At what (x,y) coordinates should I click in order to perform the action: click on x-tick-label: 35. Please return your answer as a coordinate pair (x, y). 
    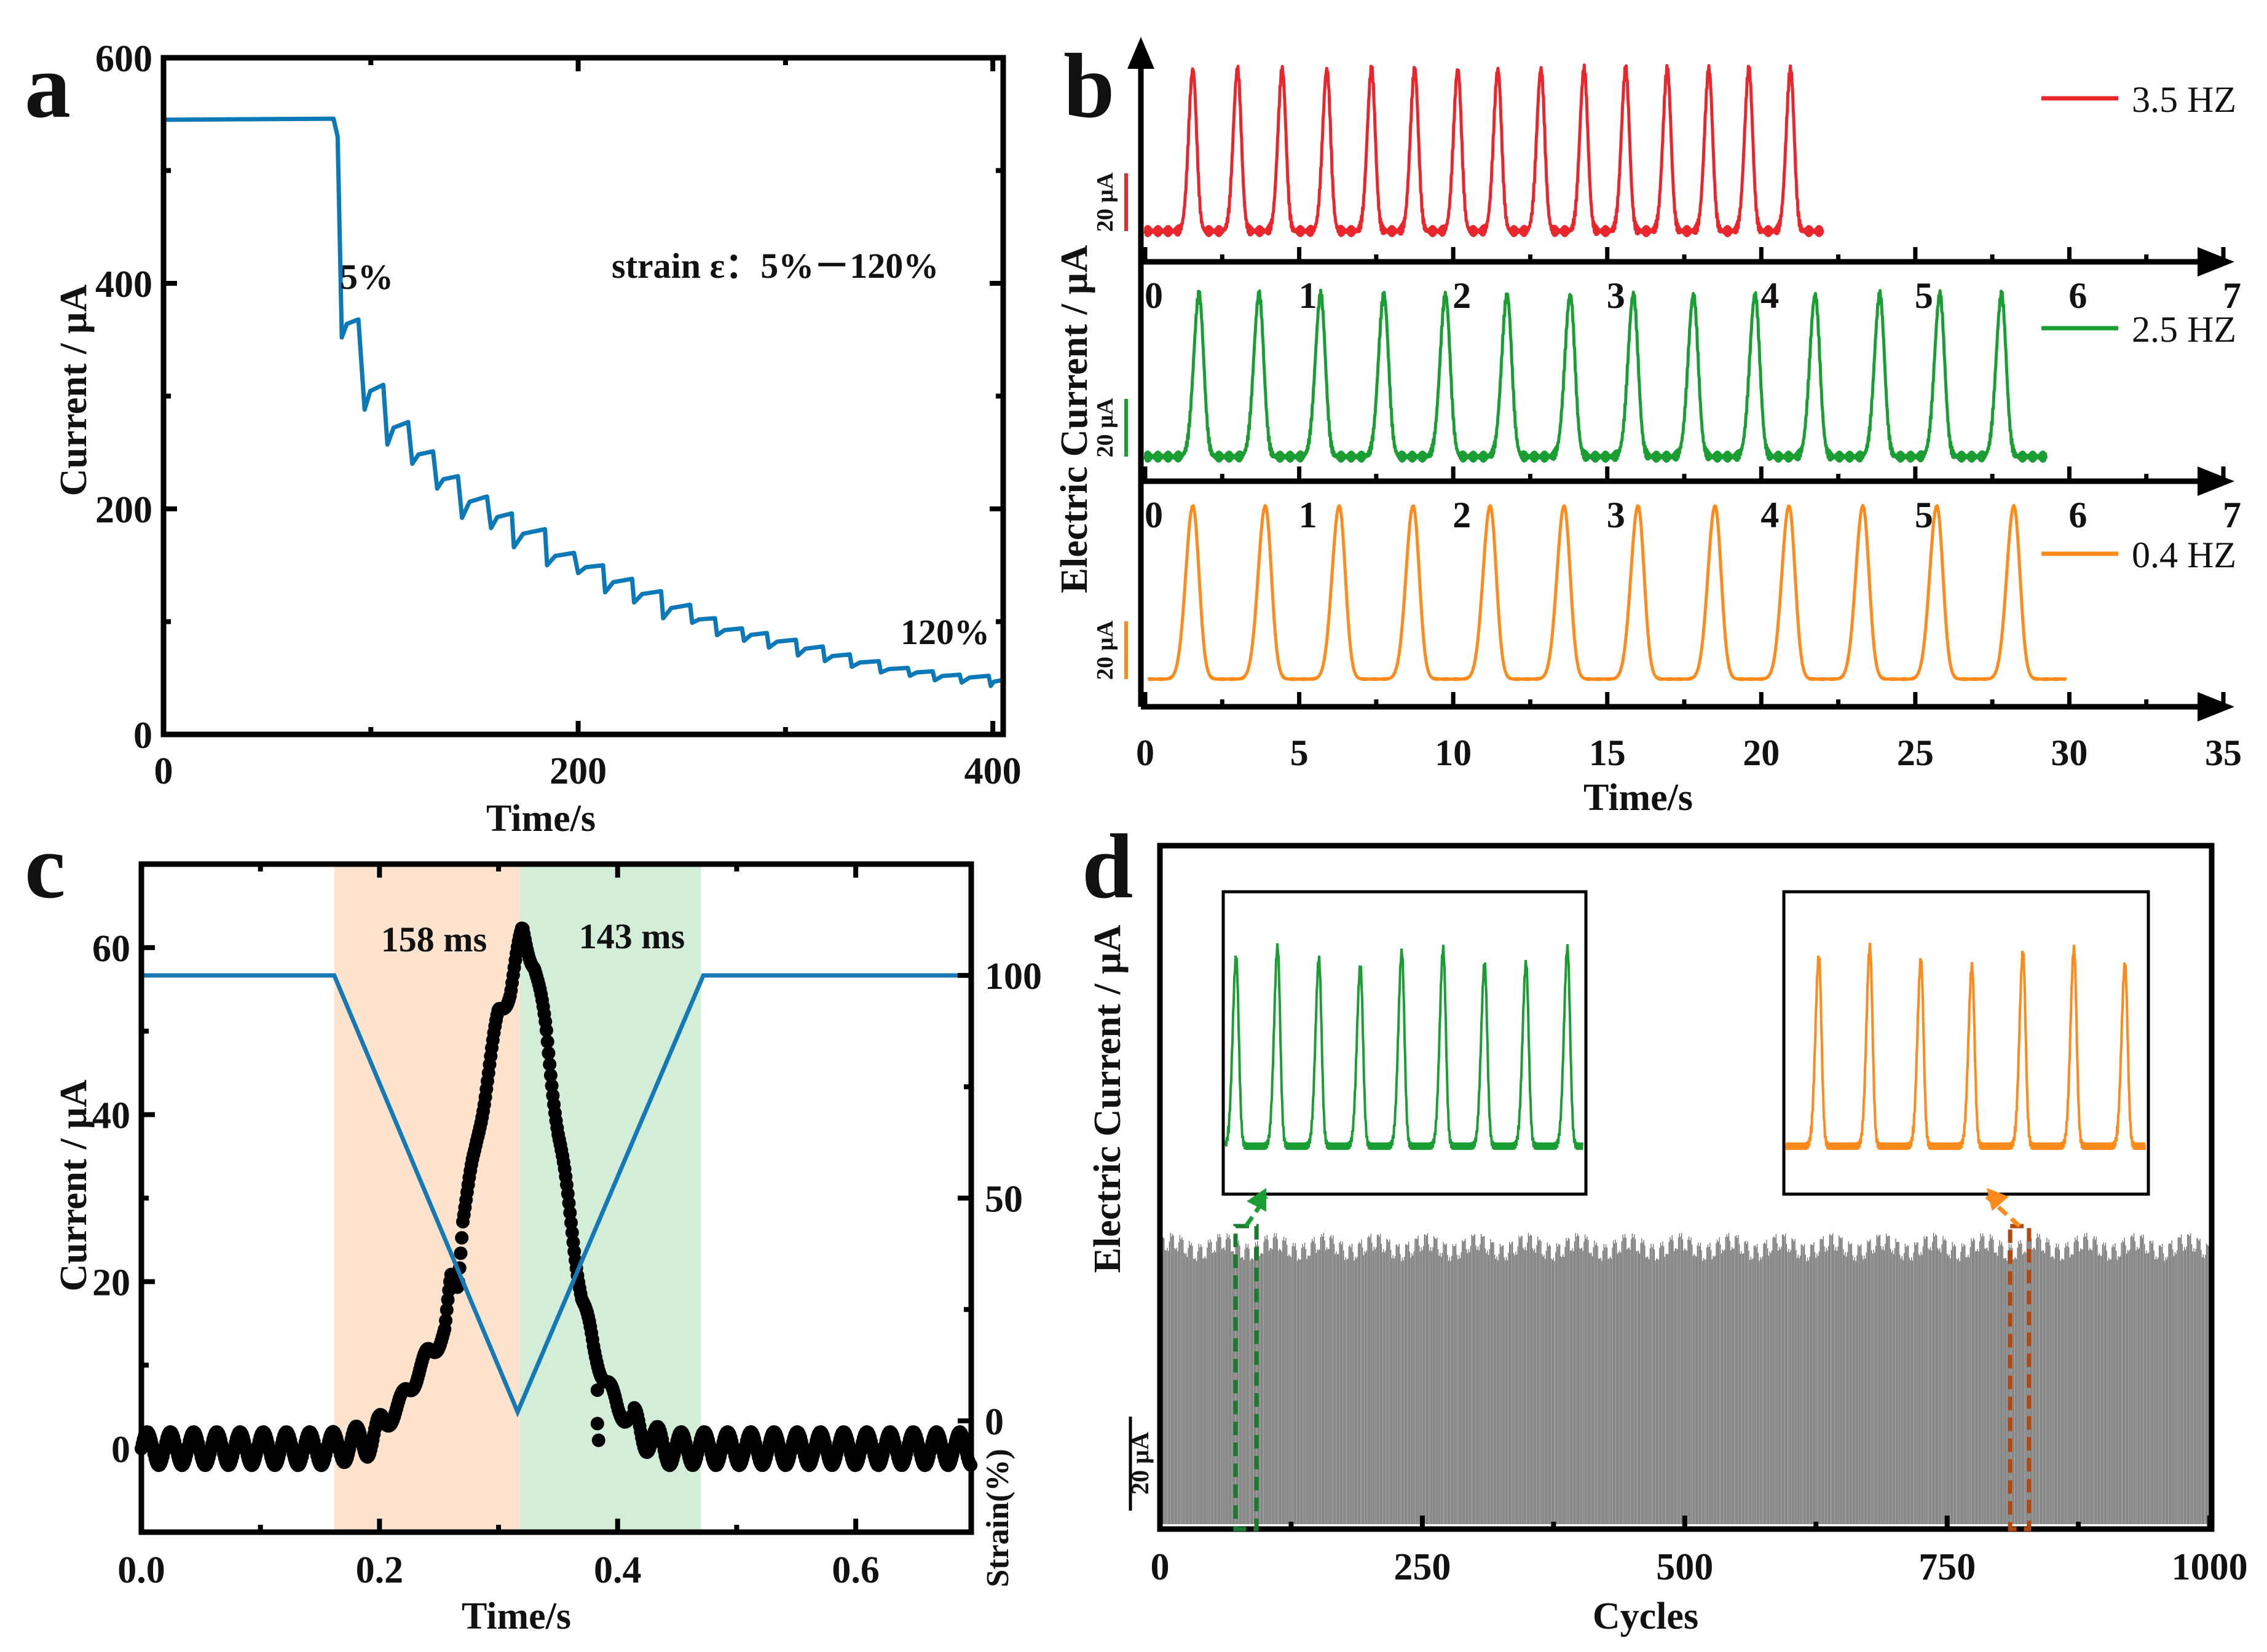
    Looking at the image, I should click on (2223, 753).